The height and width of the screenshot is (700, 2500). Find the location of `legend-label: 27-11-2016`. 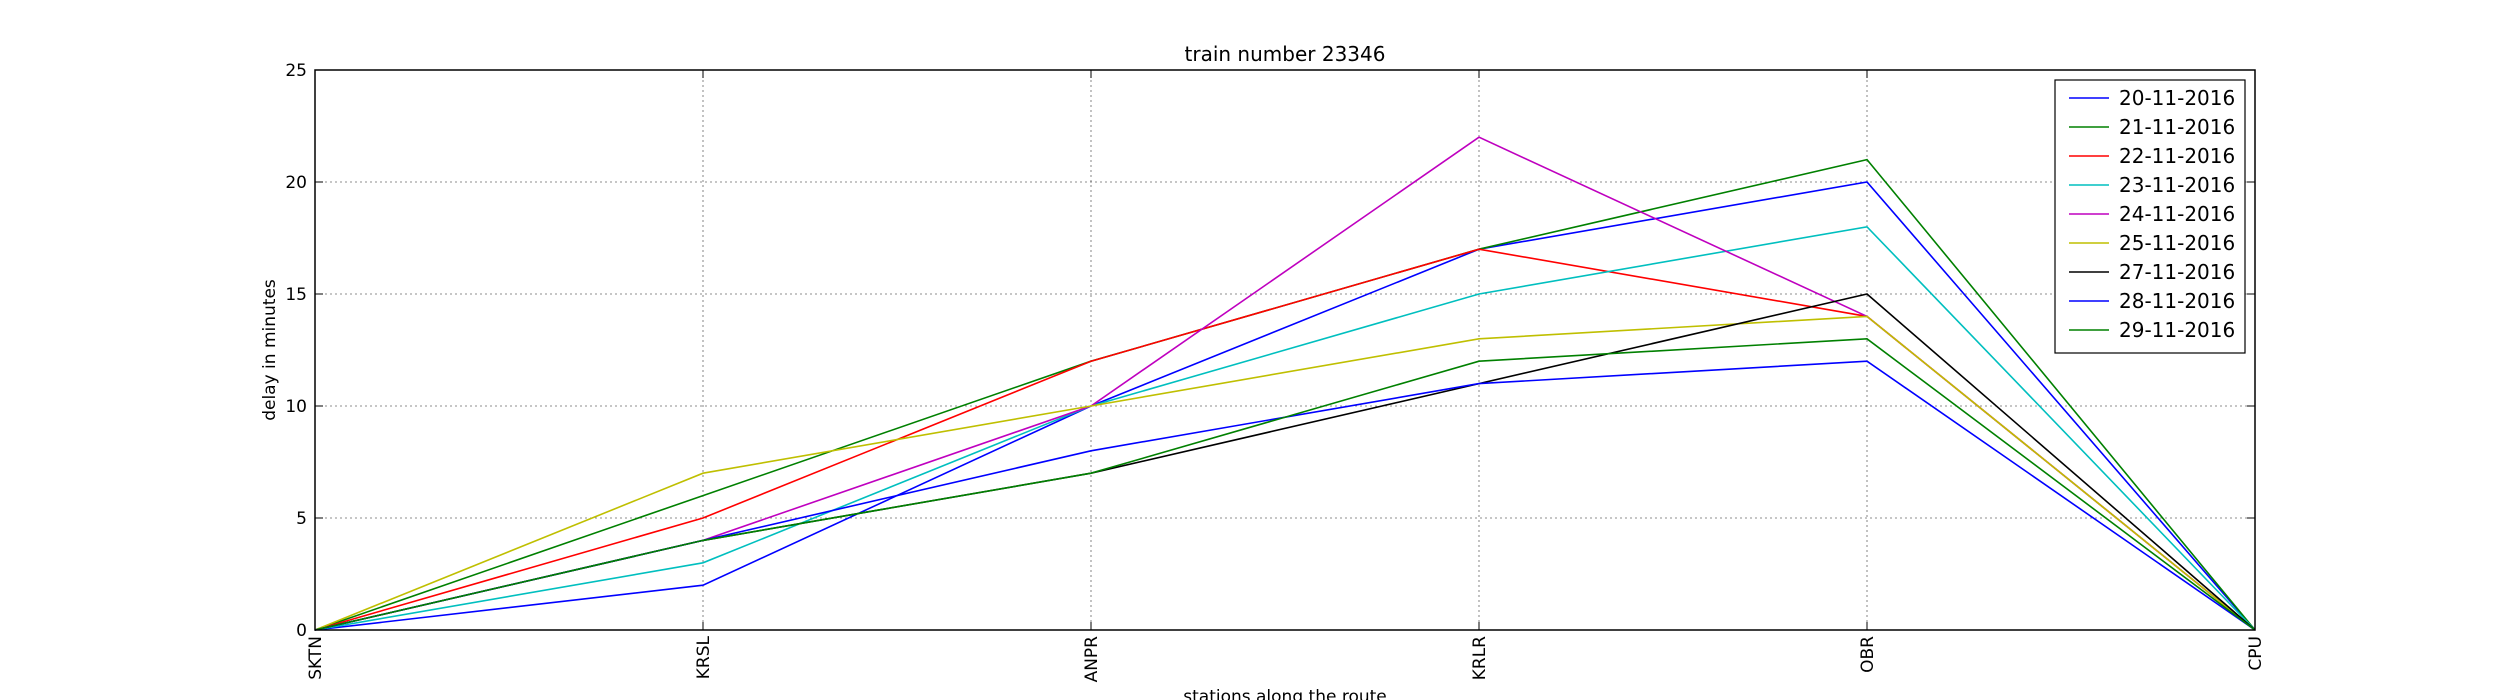

legend-label: 27-11-2016 is located at coordinates (2177, 272).